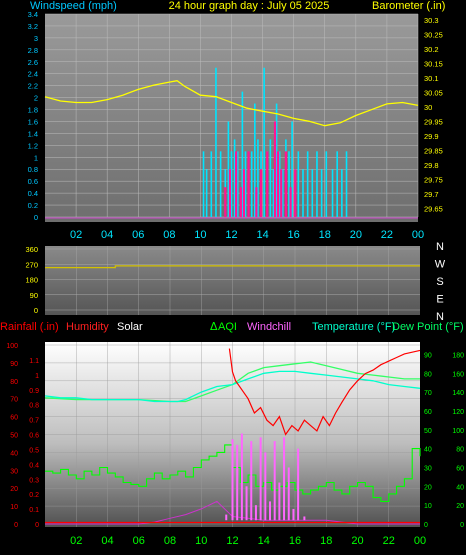  Describe the element at coordinates (458, 393) in the screenshot. I see `solar-tick-label: 140` at that location.